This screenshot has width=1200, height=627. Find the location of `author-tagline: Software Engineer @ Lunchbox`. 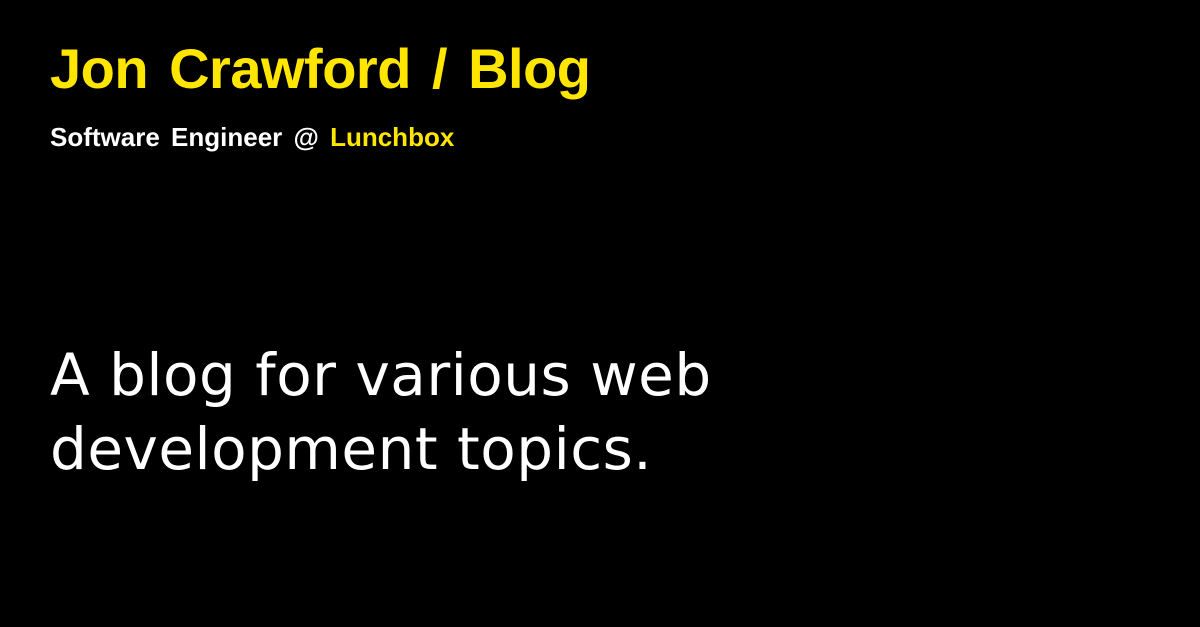

author-tagline: Software Engineer @ Lunchbox is located at coordinates (252, 137).